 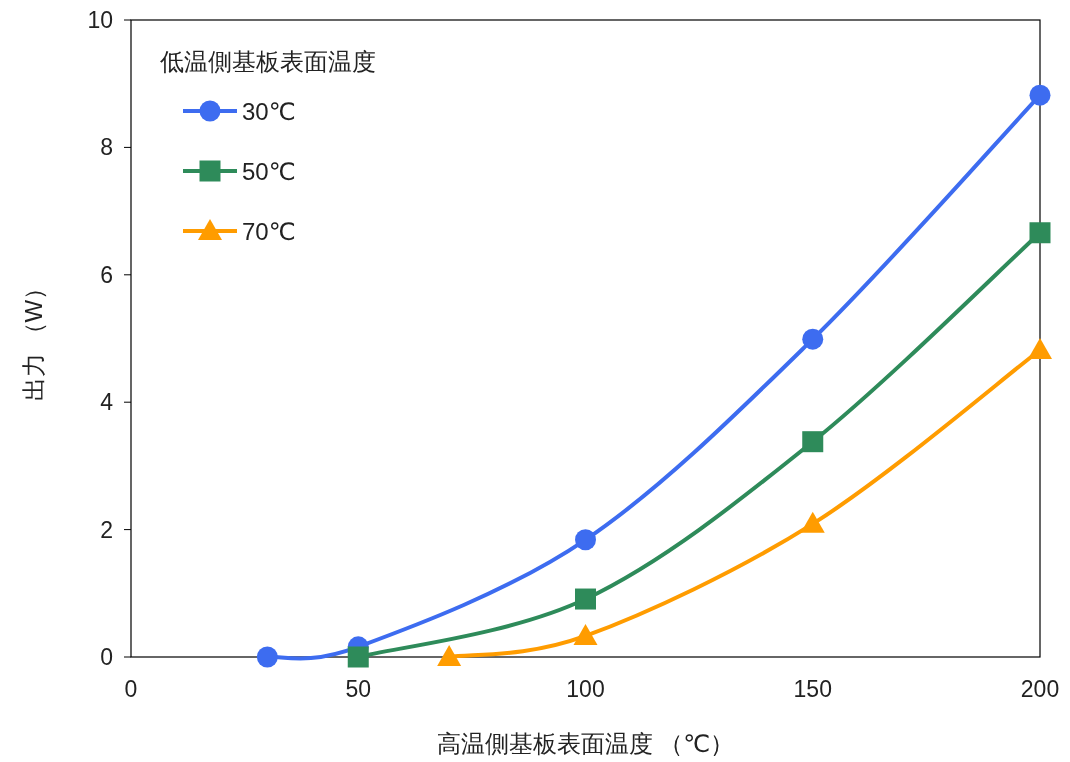 What do you see at coordinates (106, 274) in the screenshot?
I see `y-tick-label: 6` at bounding box center [106, 274].